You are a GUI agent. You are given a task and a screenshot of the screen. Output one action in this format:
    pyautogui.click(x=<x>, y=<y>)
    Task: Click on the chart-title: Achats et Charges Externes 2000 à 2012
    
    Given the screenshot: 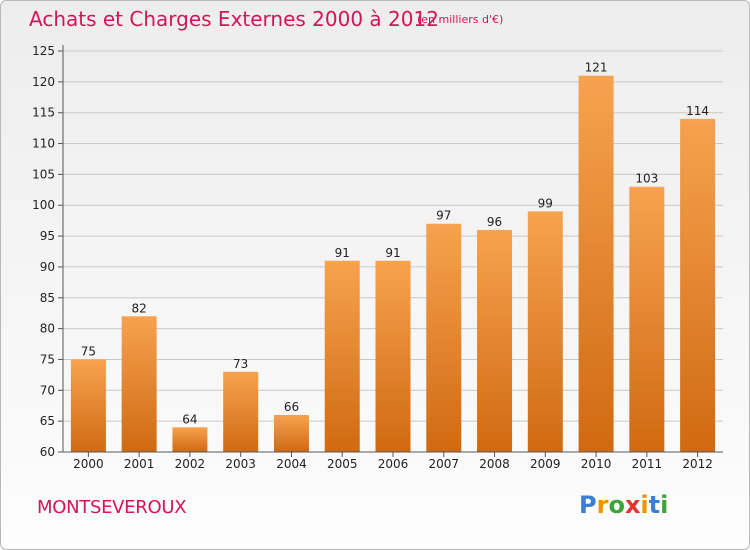 What is the action you would take?
    pyautogui.click(x=234, y=19)
    